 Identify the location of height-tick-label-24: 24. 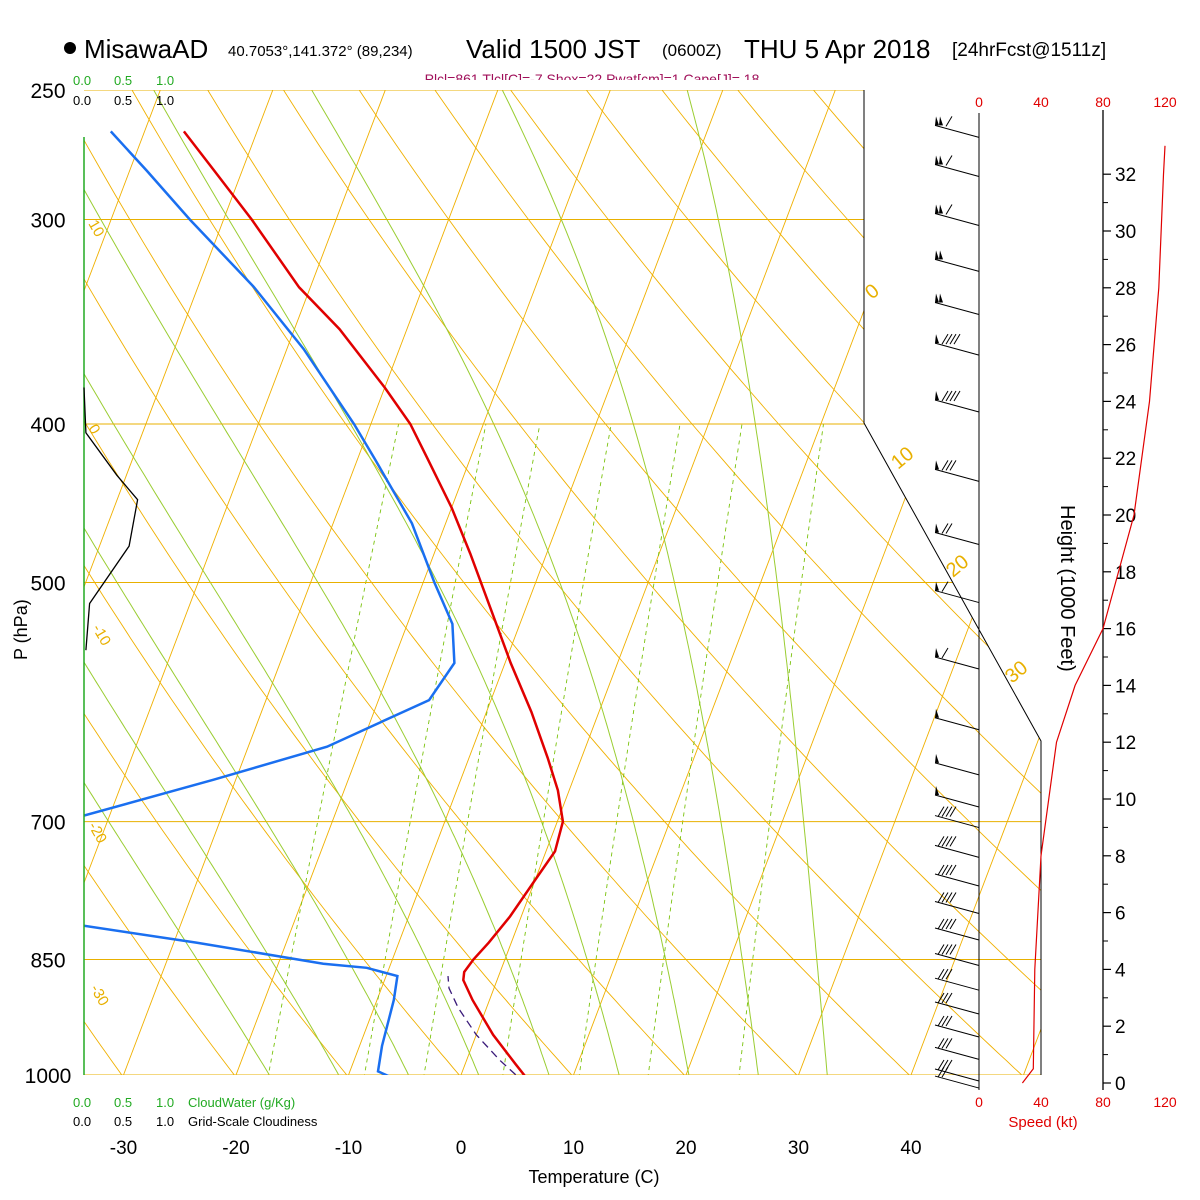
(1126, 402).